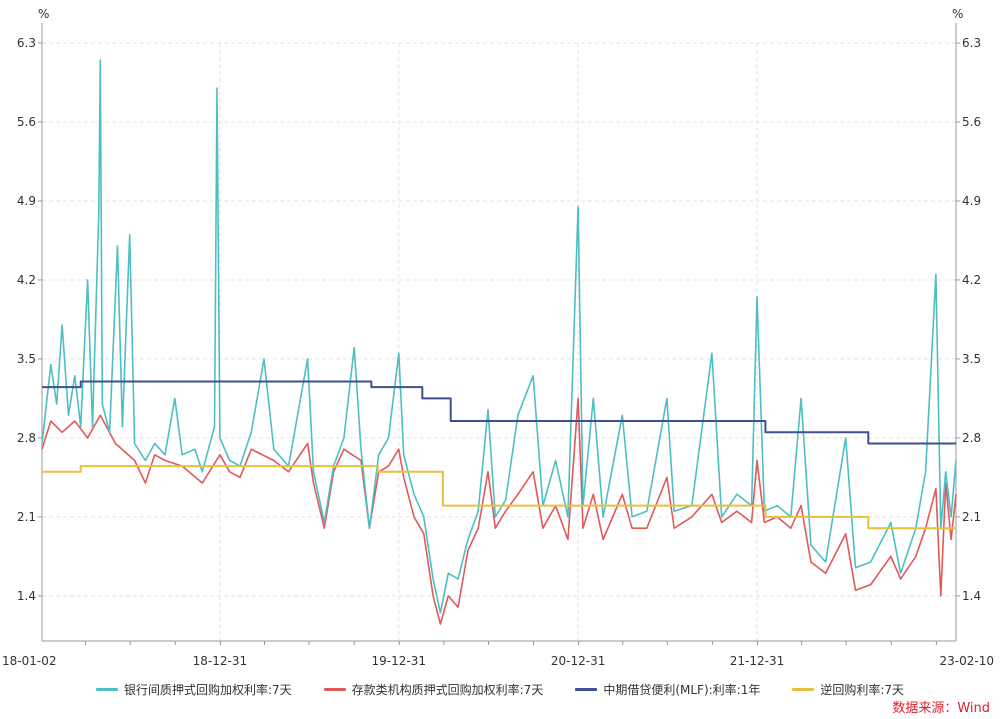  Describe the element at coordinates (26, 201) in the screenshot. I see `y-tick-label-left: 4.9` at that location.